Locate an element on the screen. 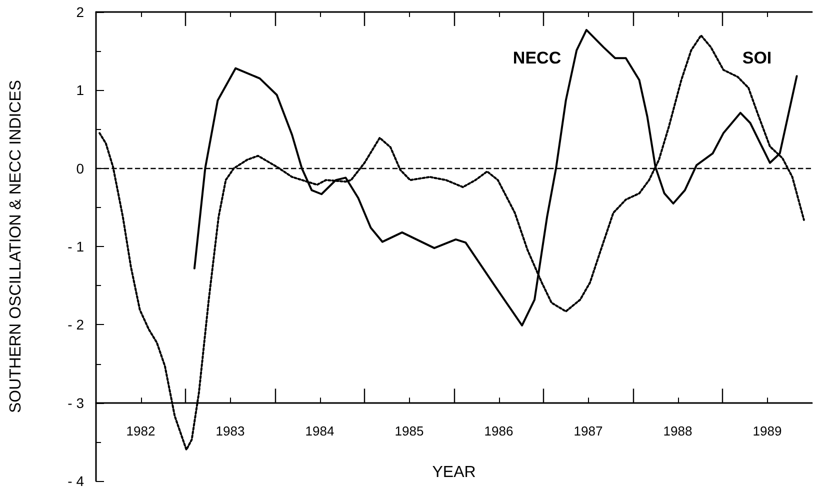  x-tick-label: 1985 is located at coordinates (409, 431).